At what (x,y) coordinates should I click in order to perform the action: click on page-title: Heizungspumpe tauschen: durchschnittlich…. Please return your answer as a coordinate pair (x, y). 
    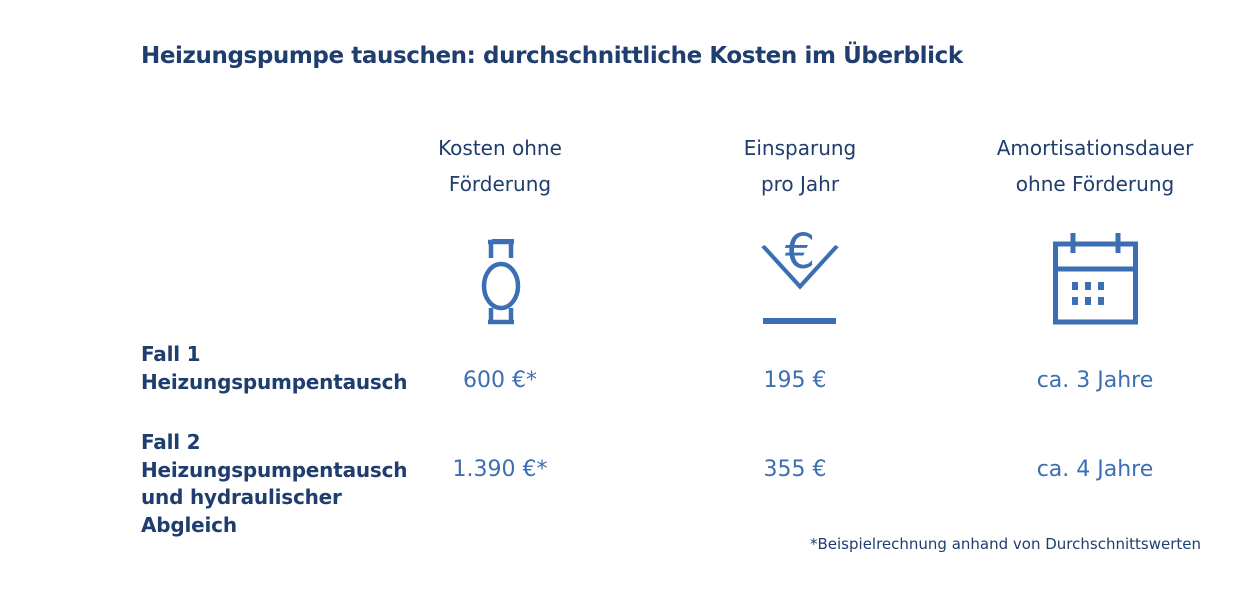
    Looking at the image, I should click on (552, 56).